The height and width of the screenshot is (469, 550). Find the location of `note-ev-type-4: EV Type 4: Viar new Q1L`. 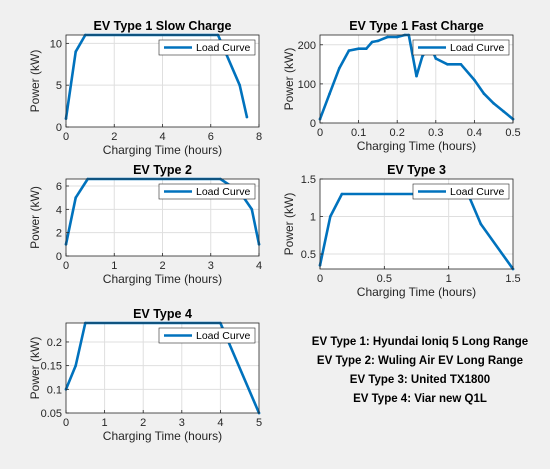

note-ev-type-4: EV Type 4: Viar new Q1L is located at coordinates (420, 399).